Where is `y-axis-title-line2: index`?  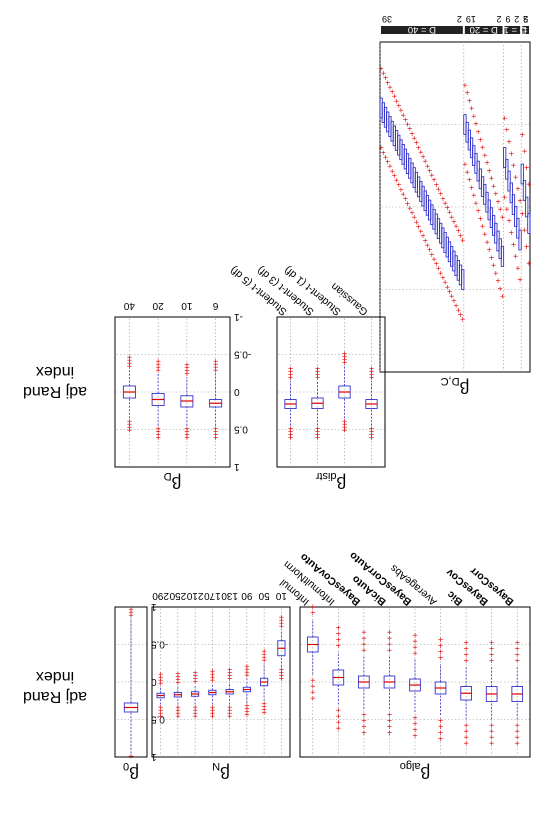 y-axis-title-line2: index is located at coordinates (55, 371).